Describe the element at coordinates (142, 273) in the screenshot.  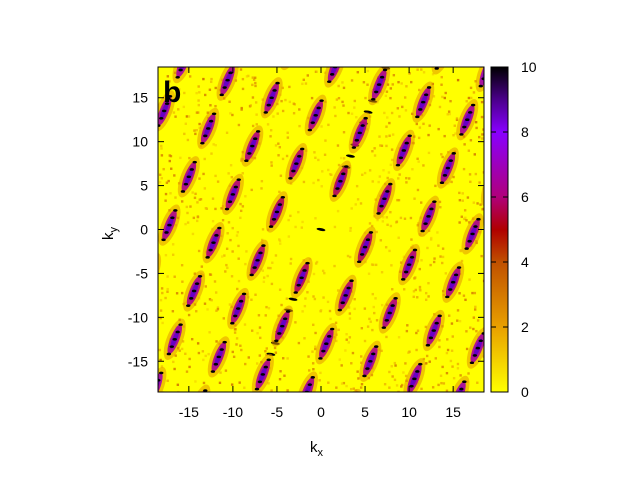
I see `y-tick-label: -5` at that location.